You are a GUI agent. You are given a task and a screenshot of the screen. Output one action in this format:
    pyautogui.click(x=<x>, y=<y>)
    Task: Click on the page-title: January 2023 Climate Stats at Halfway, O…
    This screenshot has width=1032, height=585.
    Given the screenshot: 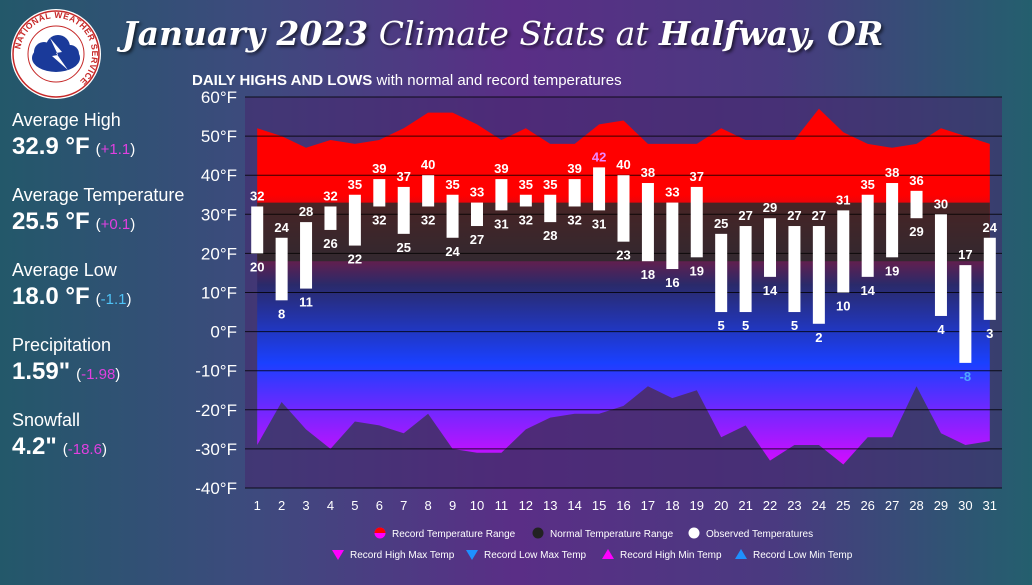 What is the action you would take?
    pyautogui.click(x=502, y=33)
    